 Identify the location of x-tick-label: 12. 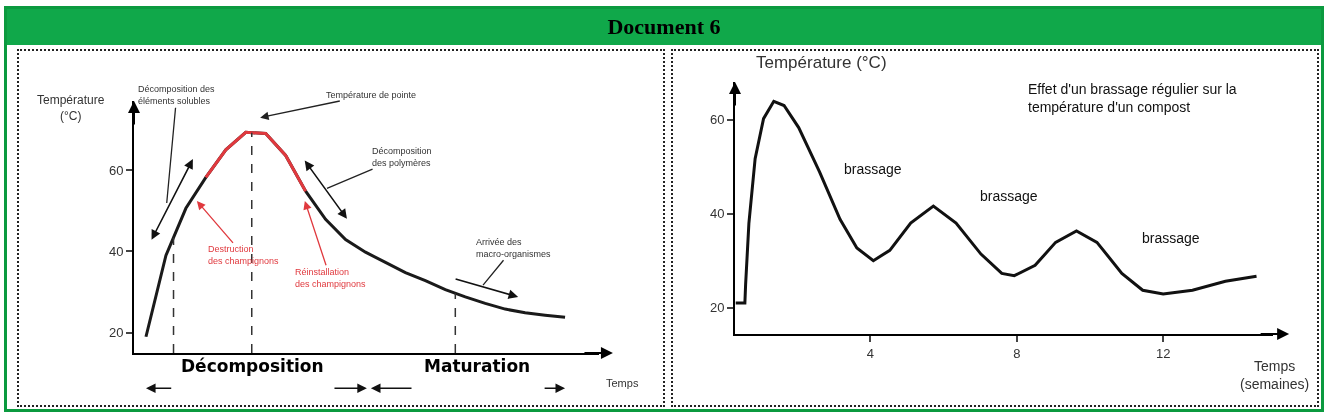
(1163, 353).